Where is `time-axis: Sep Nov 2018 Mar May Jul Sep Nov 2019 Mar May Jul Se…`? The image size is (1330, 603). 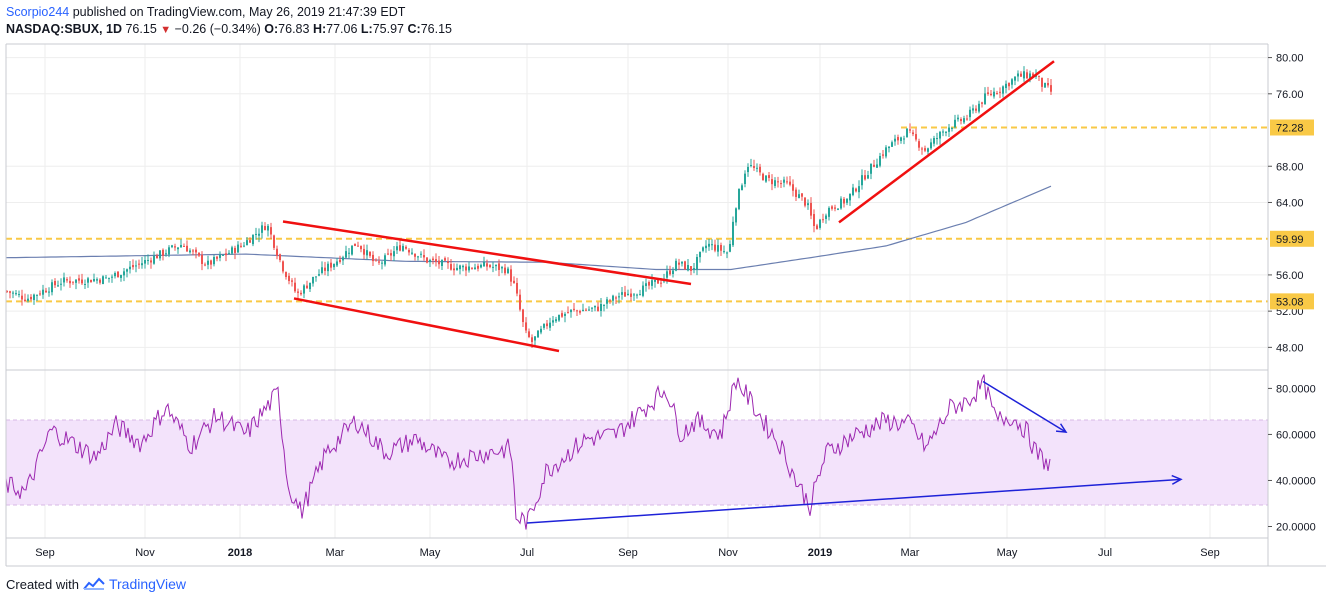 time-axis: Sep Nov 2018 Mar May Jul Sep Nov 2019 Mar May Jul Se… is located at coordinates (627, 553).